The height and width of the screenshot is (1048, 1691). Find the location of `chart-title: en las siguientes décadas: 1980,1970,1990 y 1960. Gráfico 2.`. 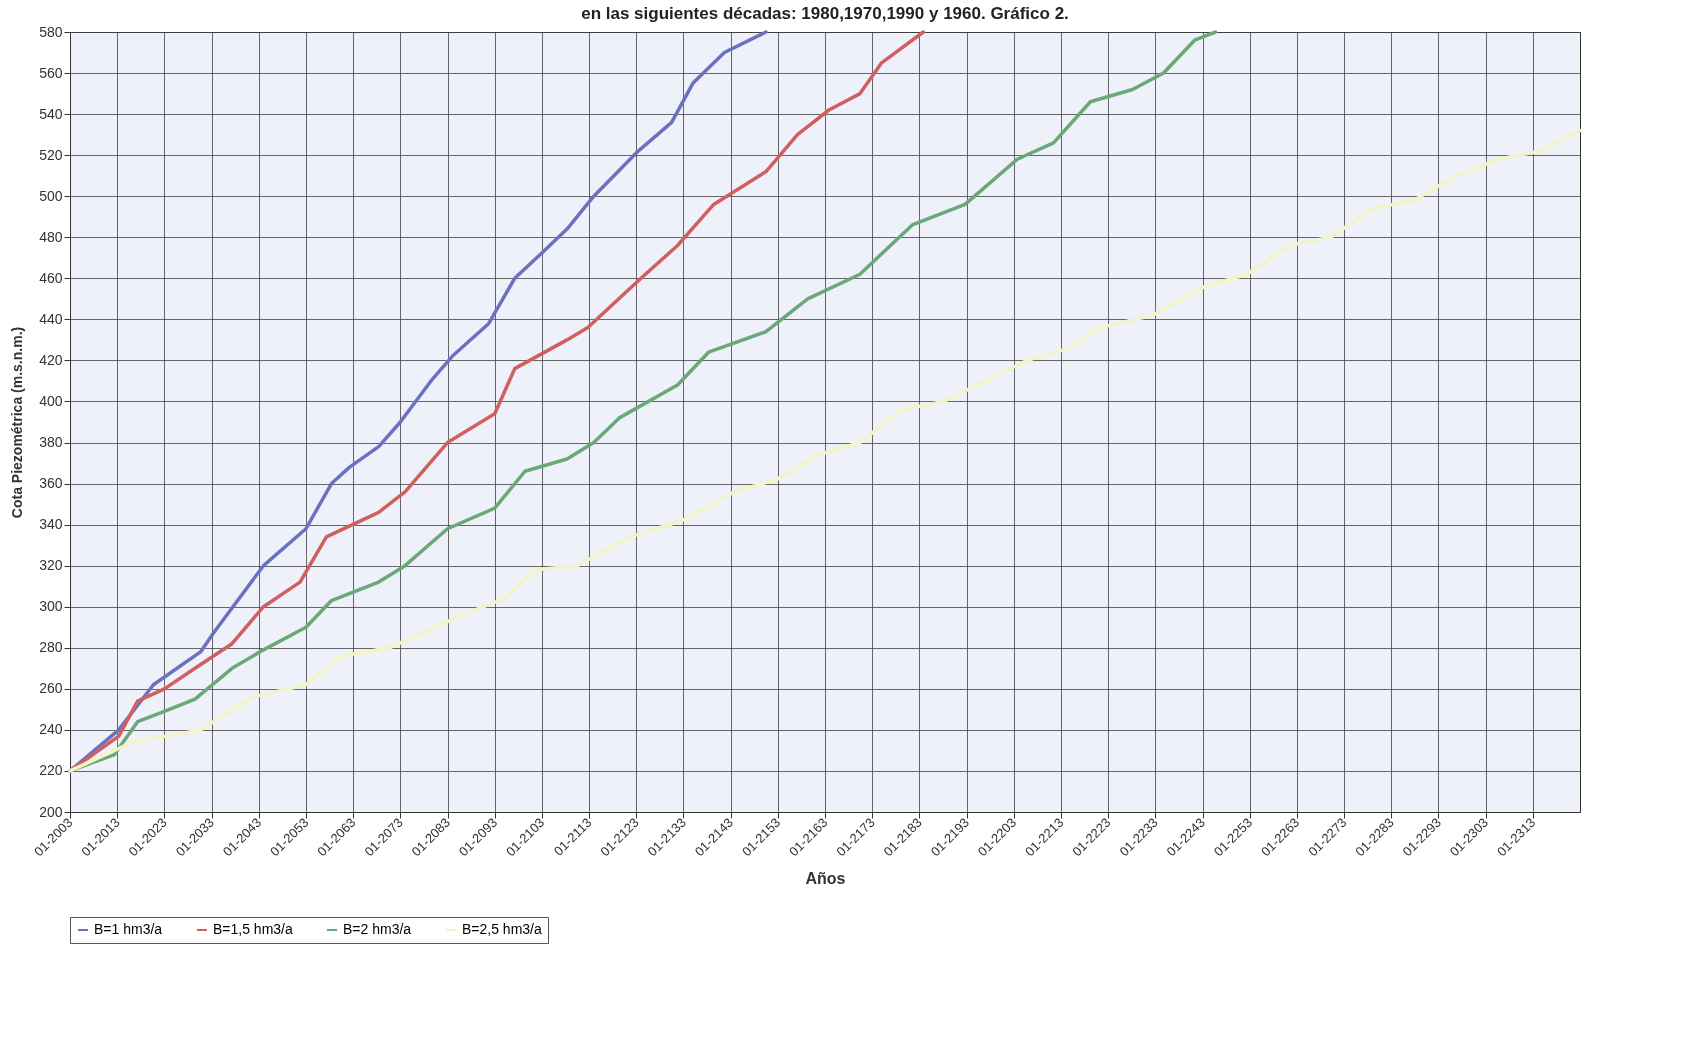

chart-title: en las siguientes décadas: 1980,1970,1990 y 1960. Gráfico 2. is located at coordinates (825, 13).